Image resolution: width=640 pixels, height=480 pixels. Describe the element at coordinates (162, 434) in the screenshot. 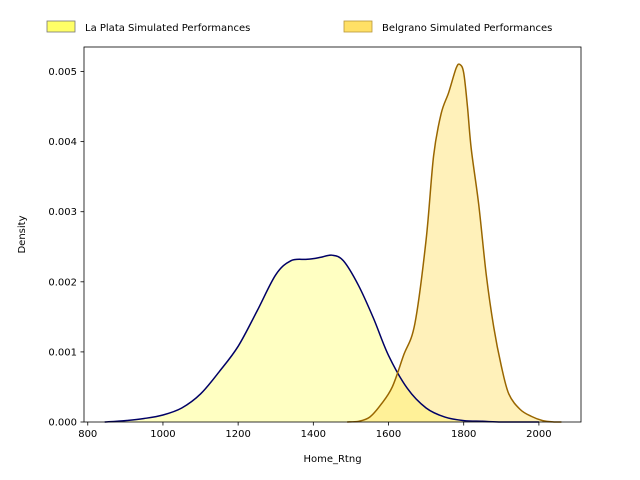

I see `x-tick-label: 1000` at that location.